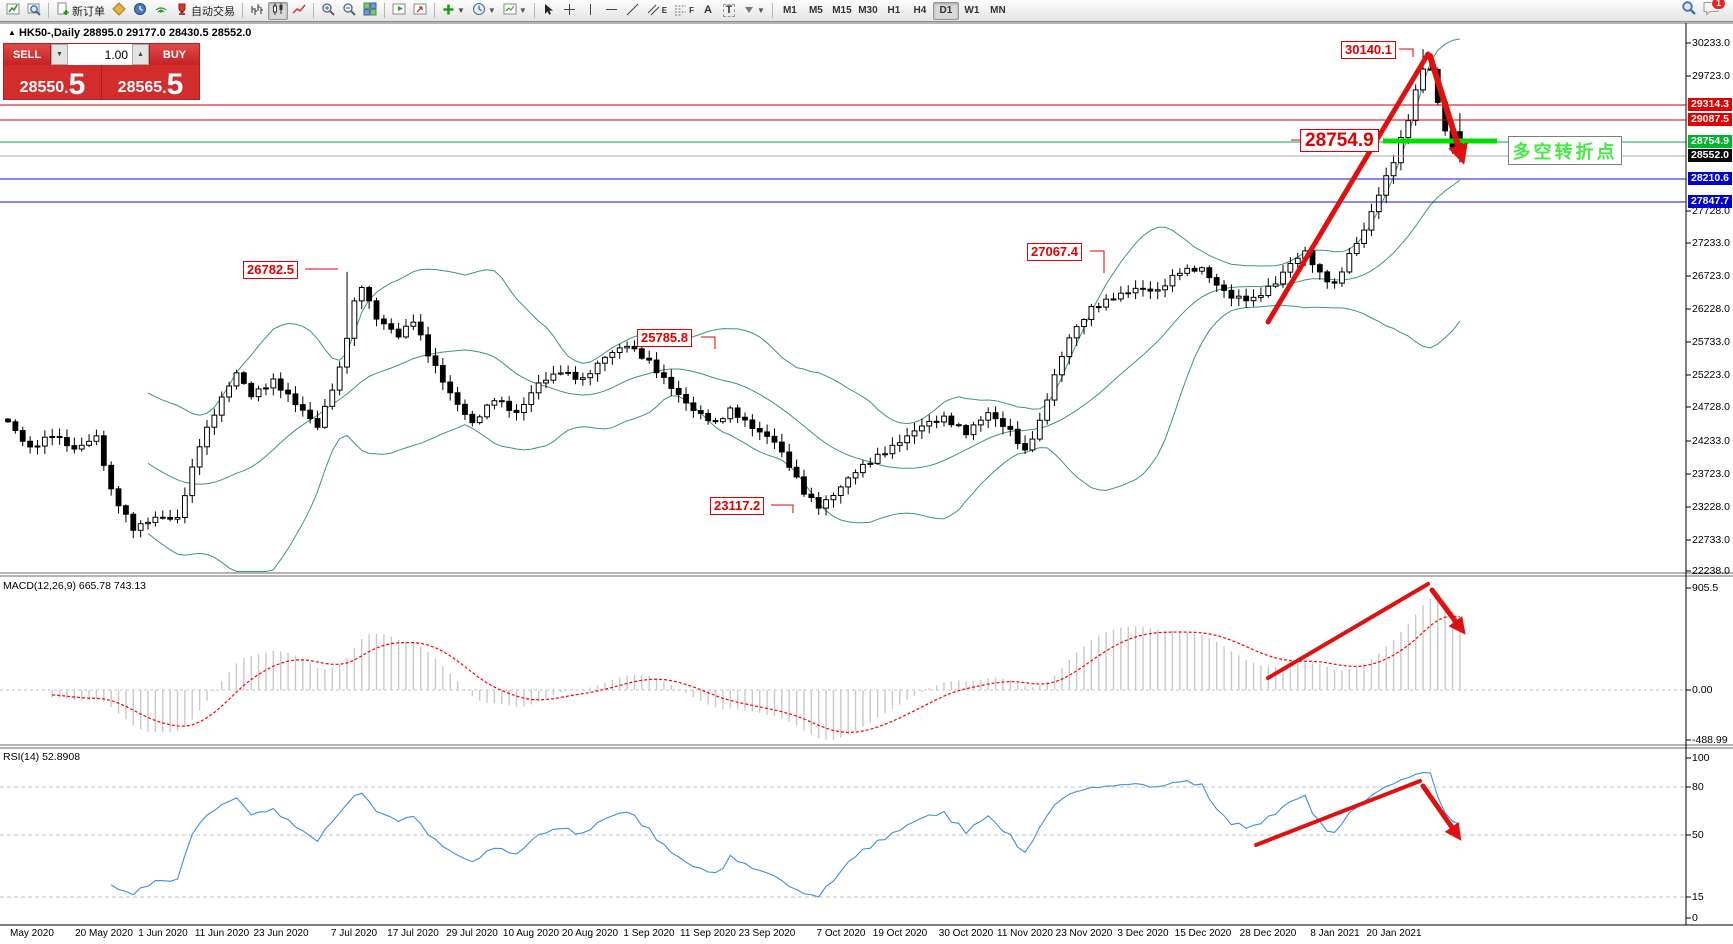 Image resolution: width=1733 pixels, height=944 pixels. I want to click on volume-down-button: ▼, so click(59, 54).